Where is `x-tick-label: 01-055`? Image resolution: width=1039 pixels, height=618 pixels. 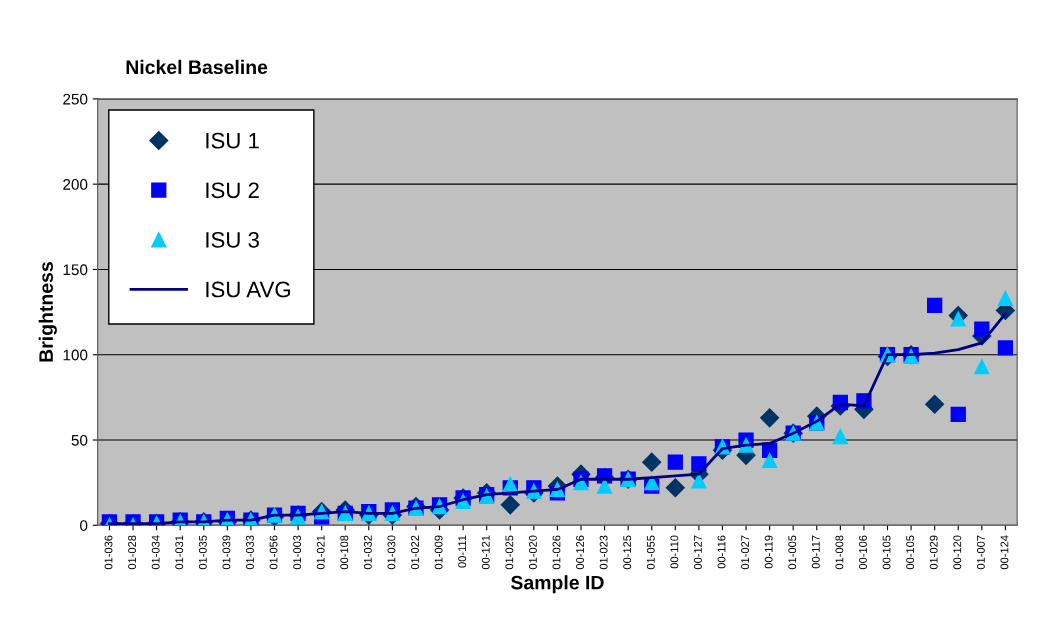
x-tick-label: 01-055 is located at coordinates (650, 552).